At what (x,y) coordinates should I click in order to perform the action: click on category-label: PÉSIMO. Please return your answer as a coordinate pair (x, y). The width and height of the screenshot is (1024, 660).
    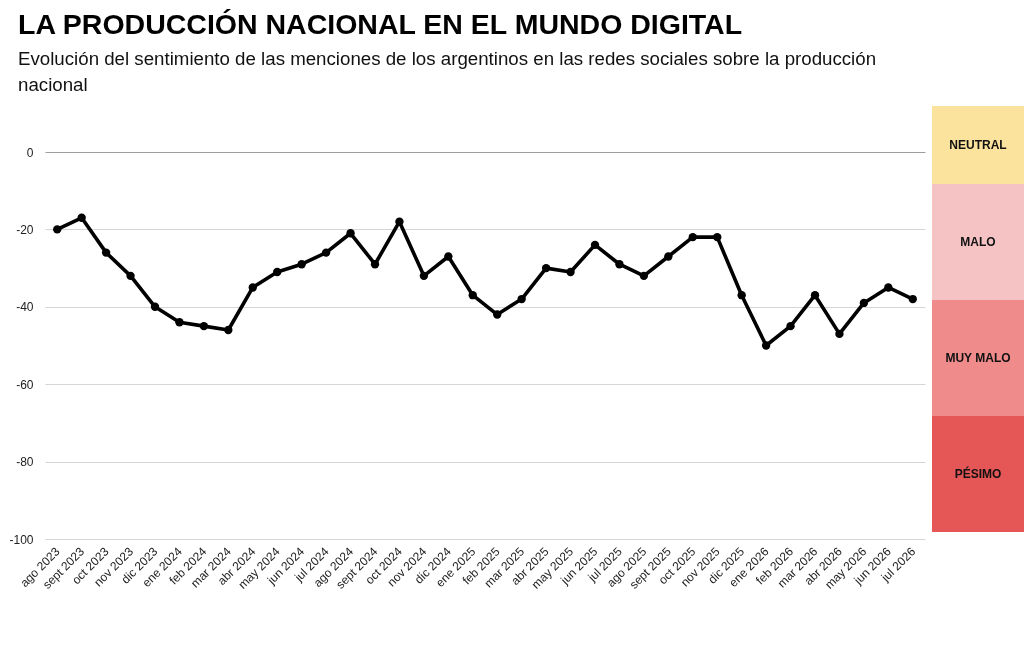
    Looking at the image, I should click on (978, 473).